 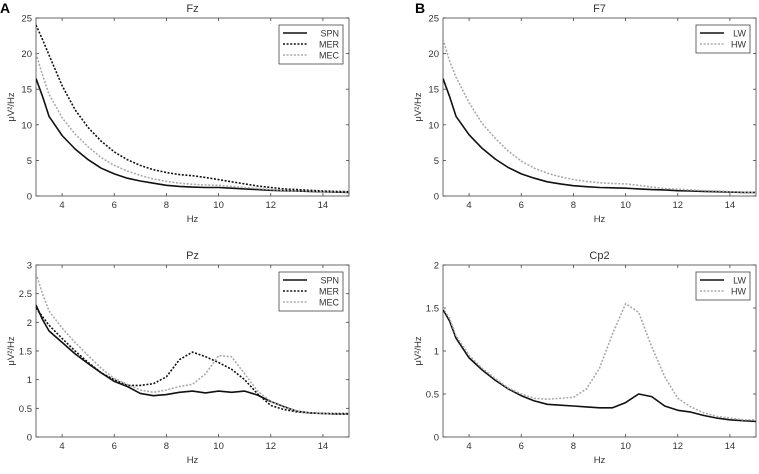 I want to click on chart-title: Cp2, so click(x=599, y=256).